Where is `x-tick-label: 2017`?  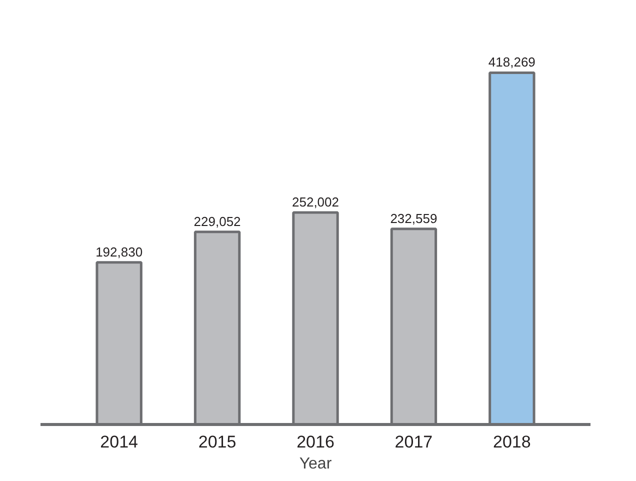
x-tick-label: 2017 is located at coordinates (413, 442).